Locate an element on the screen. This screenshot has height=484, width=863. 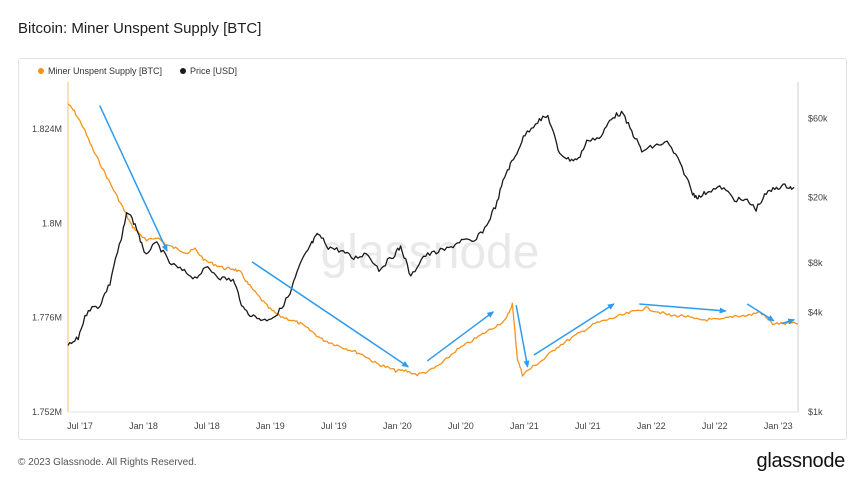
legend-dot-supply-icon is located at coordinates (41, 71).